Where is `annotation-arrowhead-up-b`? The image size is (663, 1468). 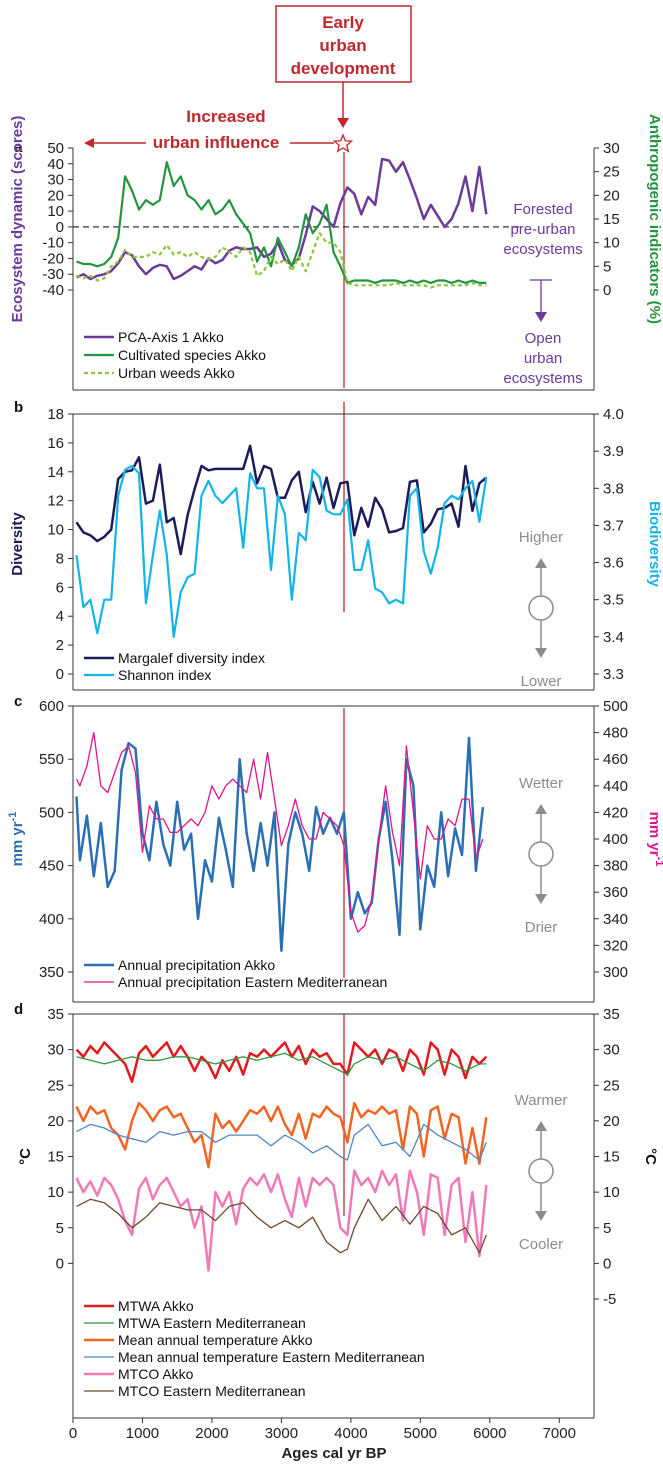 annotation-arrowhead-up-b is located at coordinates (541, 563).